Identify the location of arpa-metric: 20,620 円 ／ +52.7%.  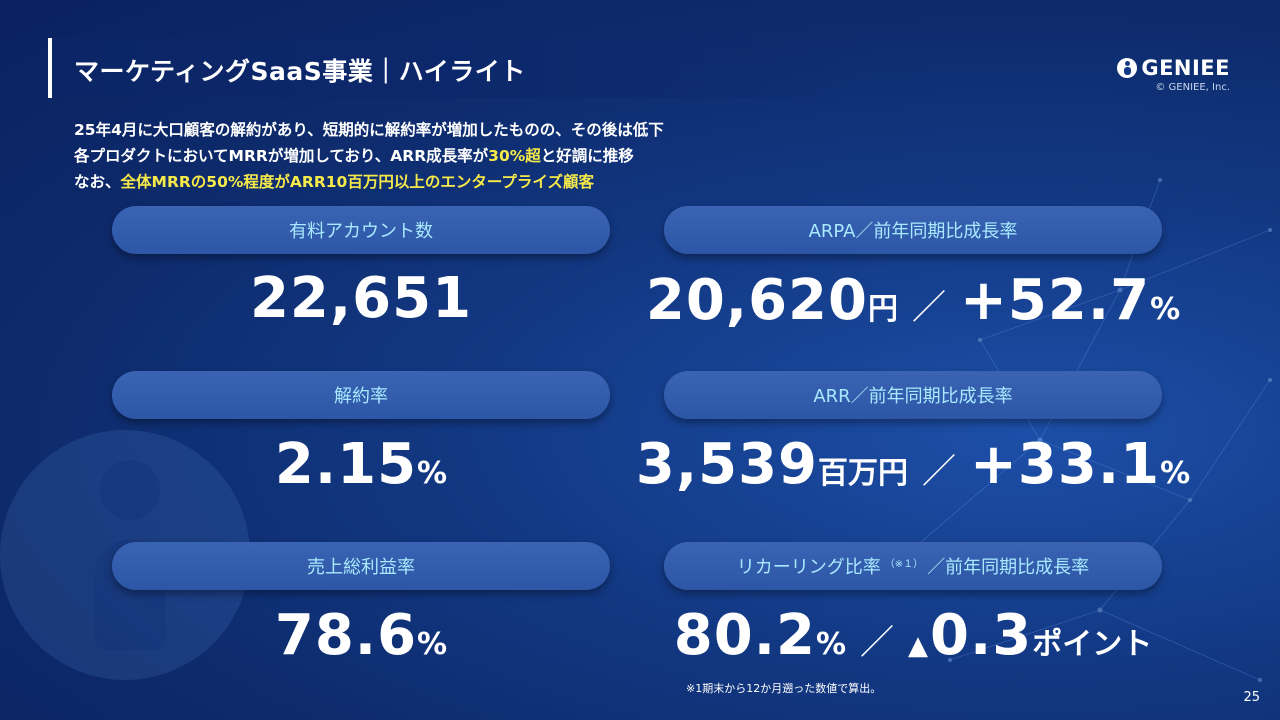
(913, 300).